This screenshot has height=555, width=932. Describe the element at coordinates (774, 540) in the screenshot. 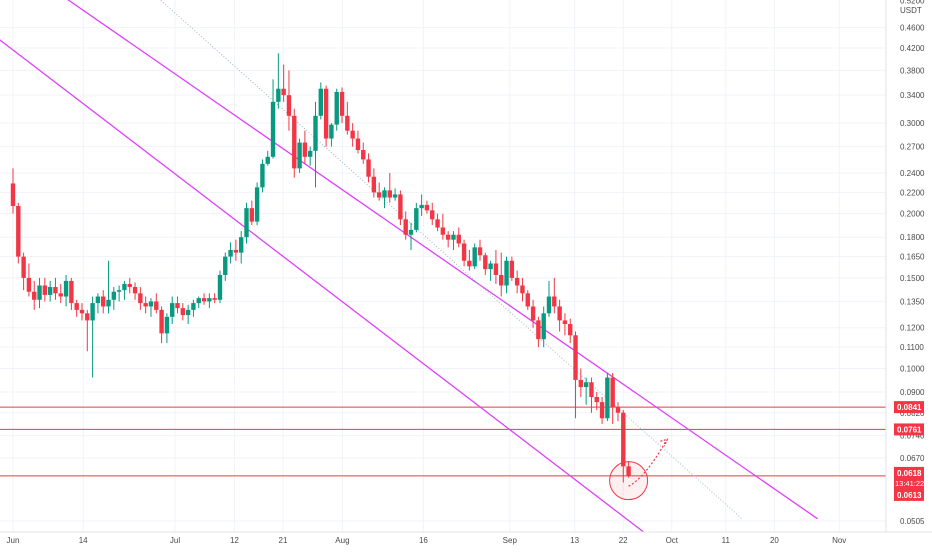

I see `x-tick-label: 20` at that location.